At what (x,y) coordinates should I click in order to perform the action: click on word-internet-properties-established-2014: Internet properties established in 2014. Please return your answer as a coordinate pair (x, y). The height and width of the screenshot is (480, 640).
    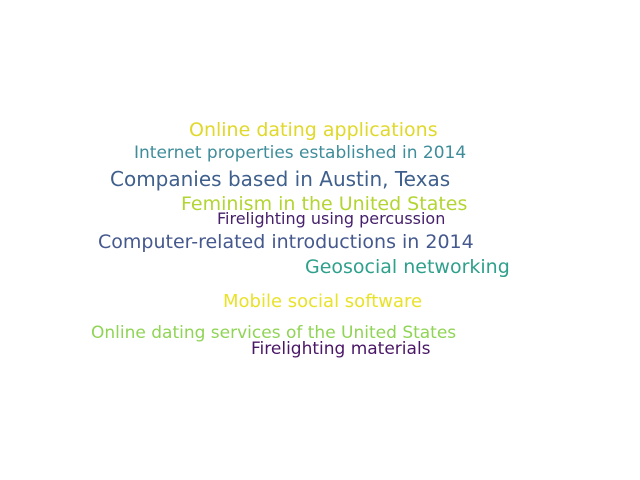
    Looking at the image, I should click on (300, 153).